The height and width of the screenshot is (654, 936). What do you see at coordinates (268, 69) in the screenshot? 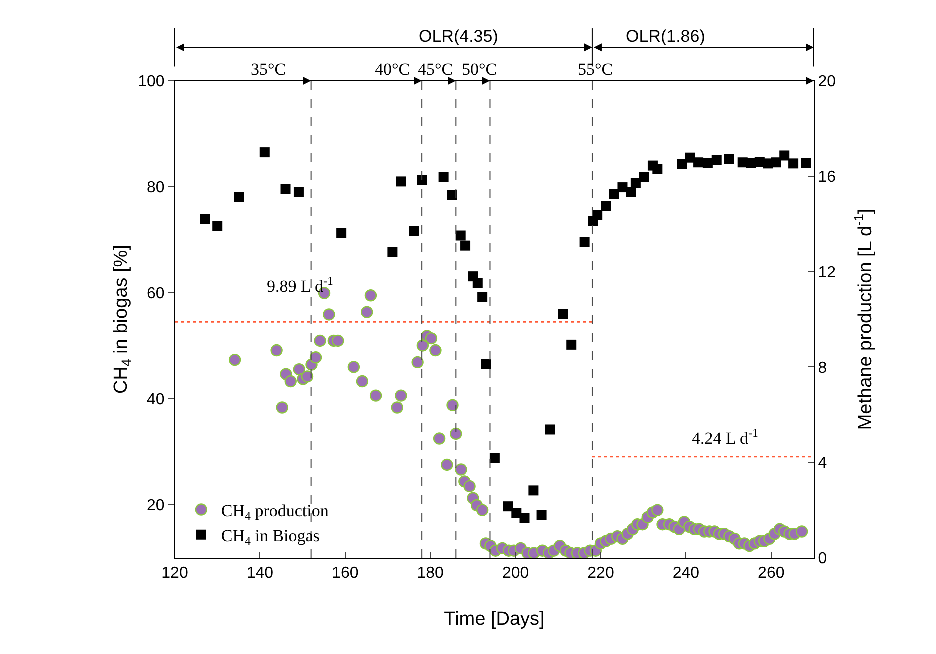
I see `text: 35°C` at bounding box center [268, 69].